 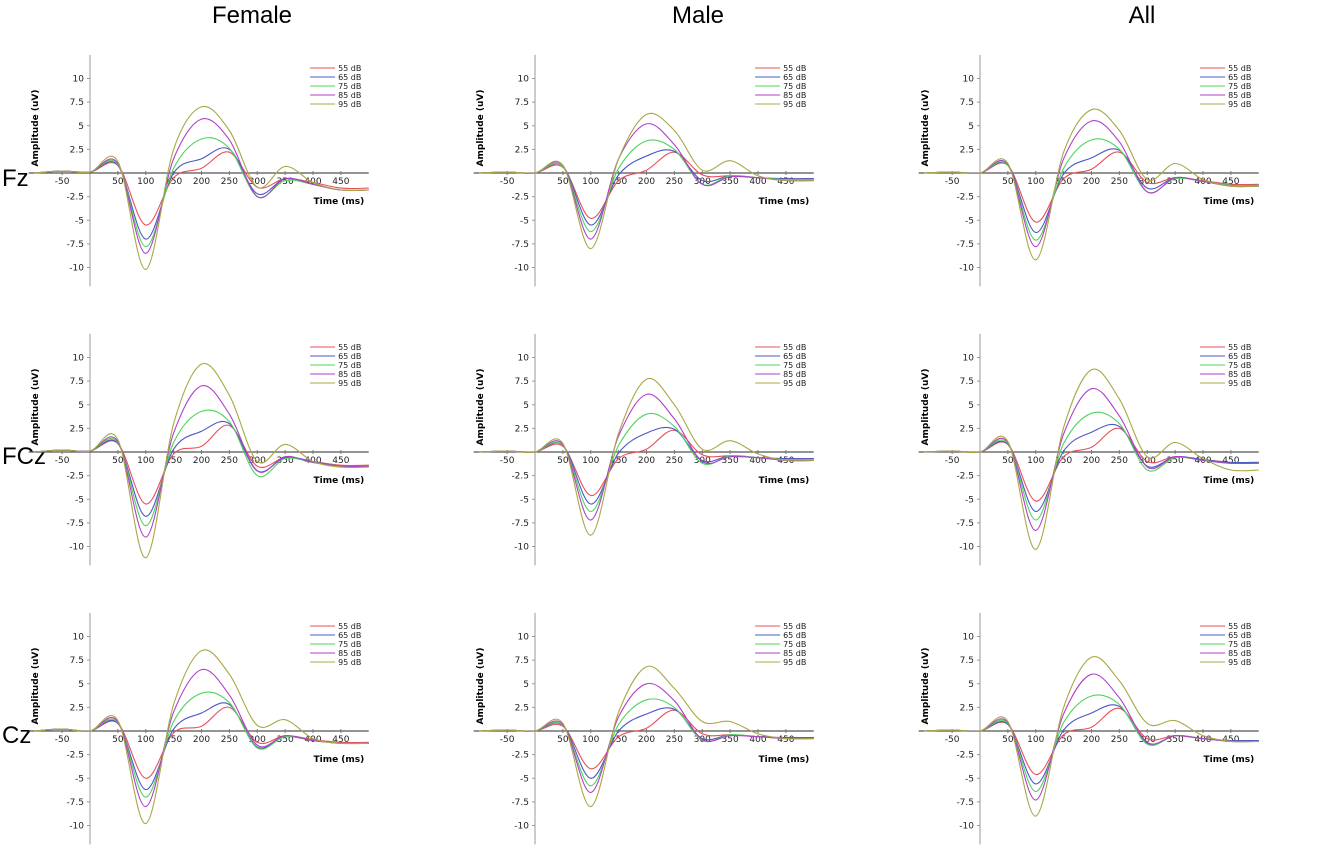 What do you see at coordinates (145, 740) in the screenshot?
I see `x-tick-label: 100` at bounding box center [145, 740].